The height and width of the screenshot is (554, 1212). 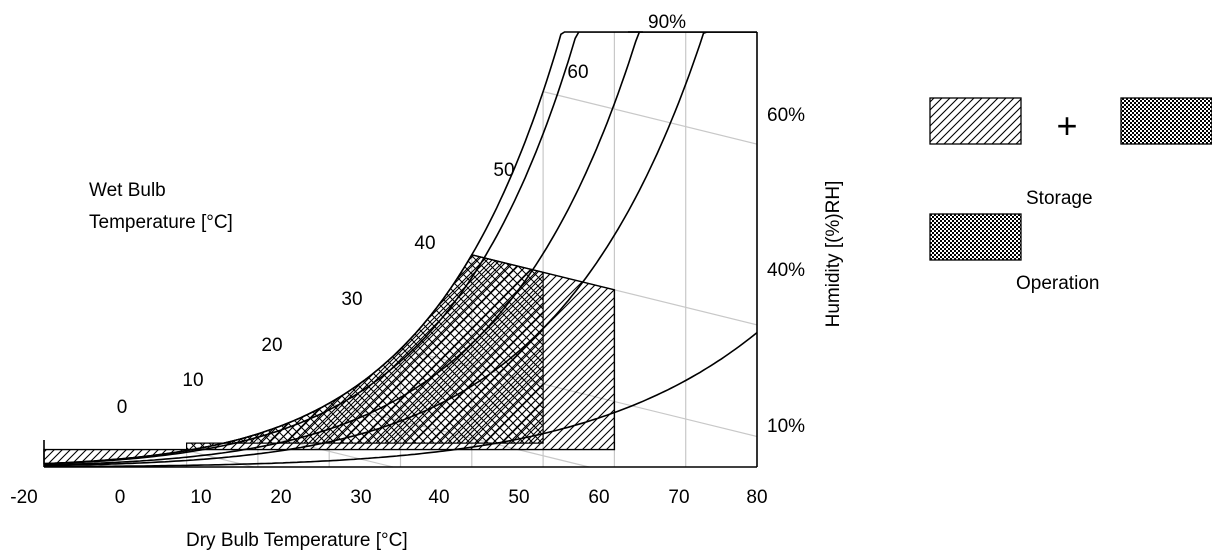 What do you see at coordinates (120, 497) in the screenshot?
I see `x-tick-label: 0` at bounding box center [120, 497].